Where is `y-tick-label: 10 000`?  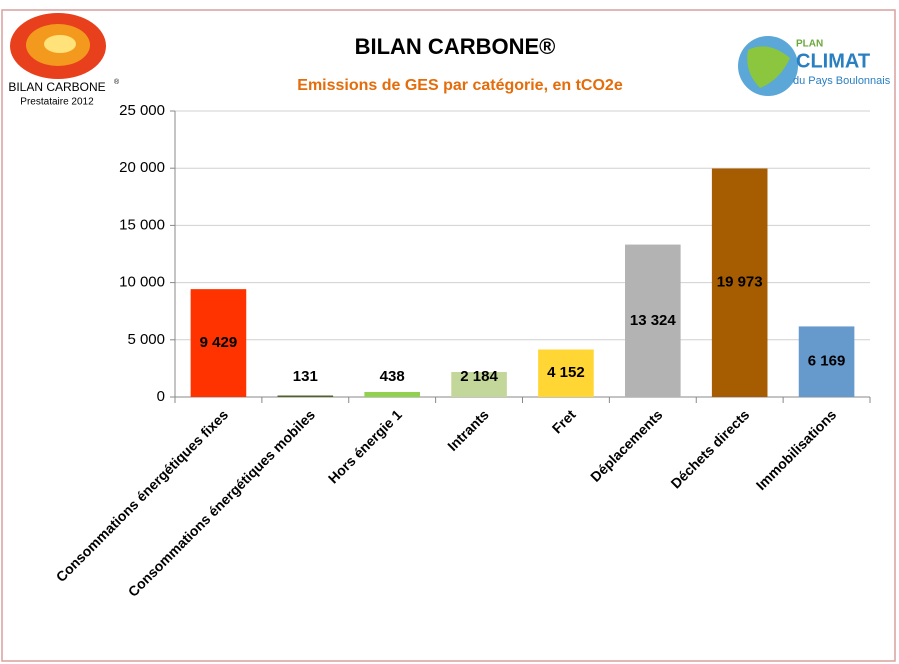
y-tick-label: 10 000 is located at coordinates (142, 282).